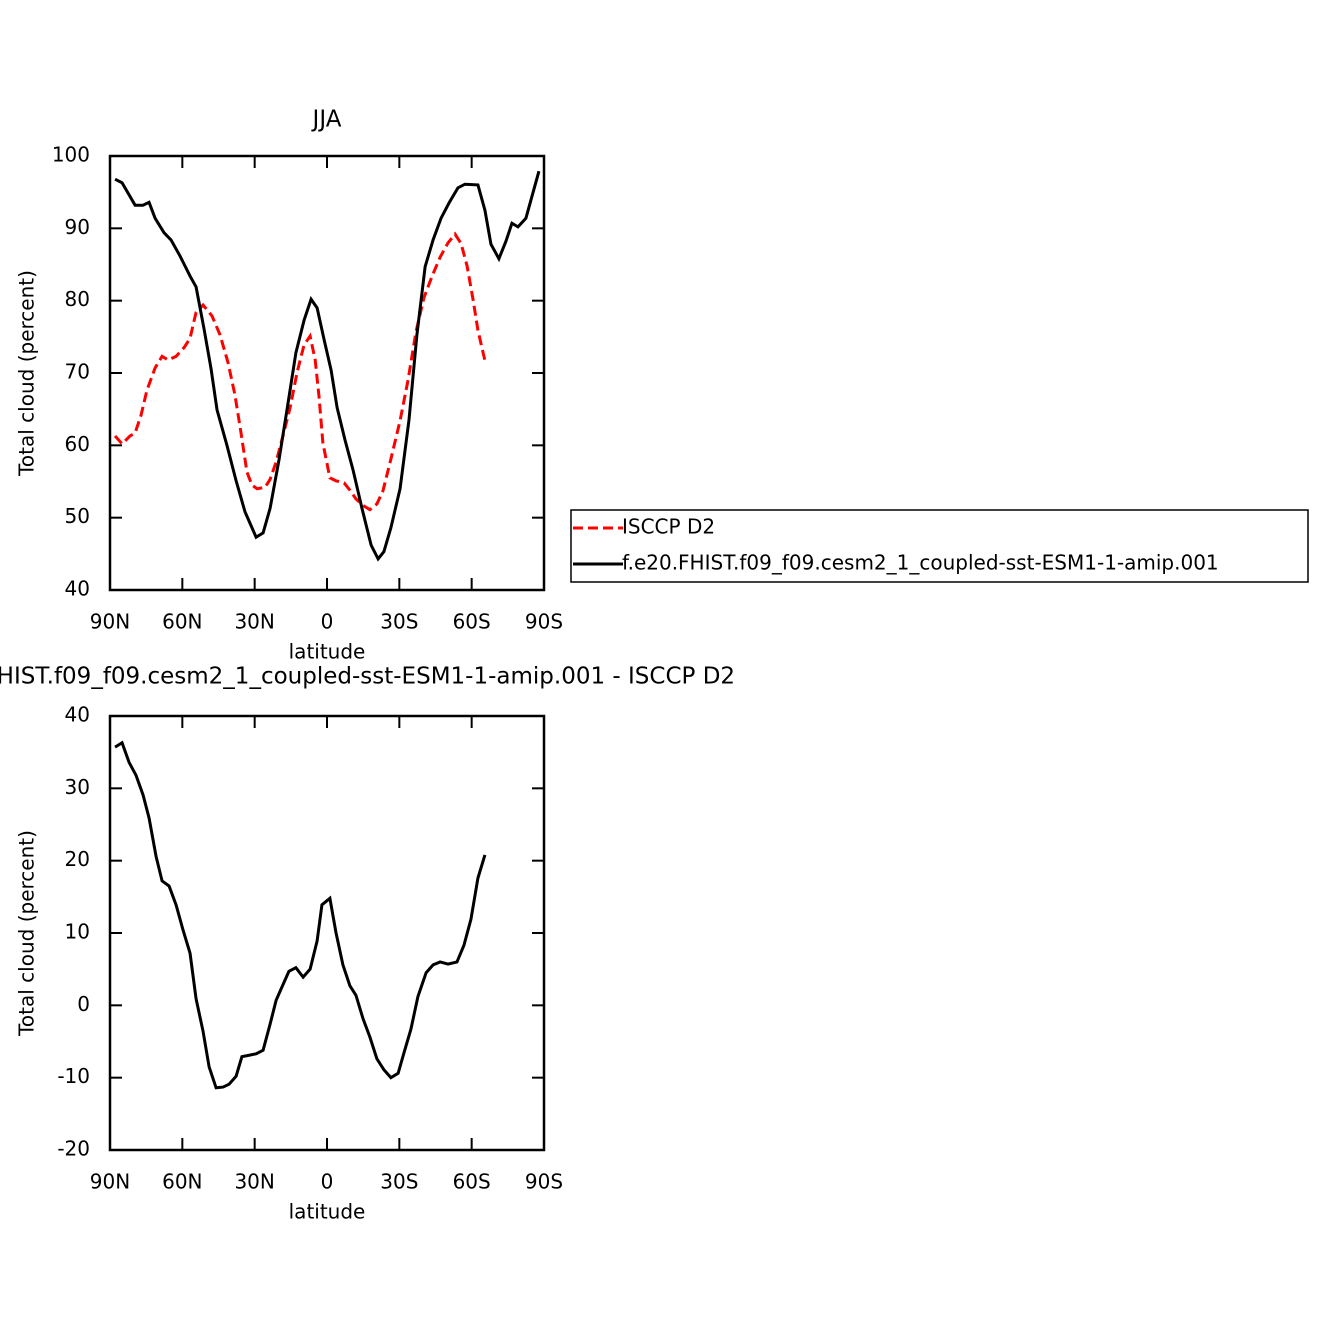  I want to click on y-tick-label: 50, so click(77, 516).